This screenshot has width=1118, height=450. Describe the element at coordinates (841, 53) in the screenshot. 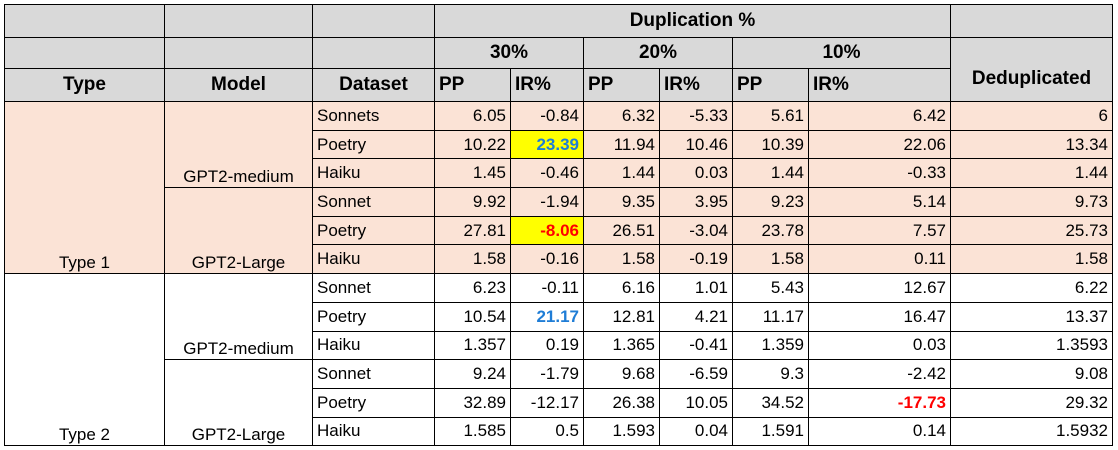

I see `pct-10-header: 10%` at that location.